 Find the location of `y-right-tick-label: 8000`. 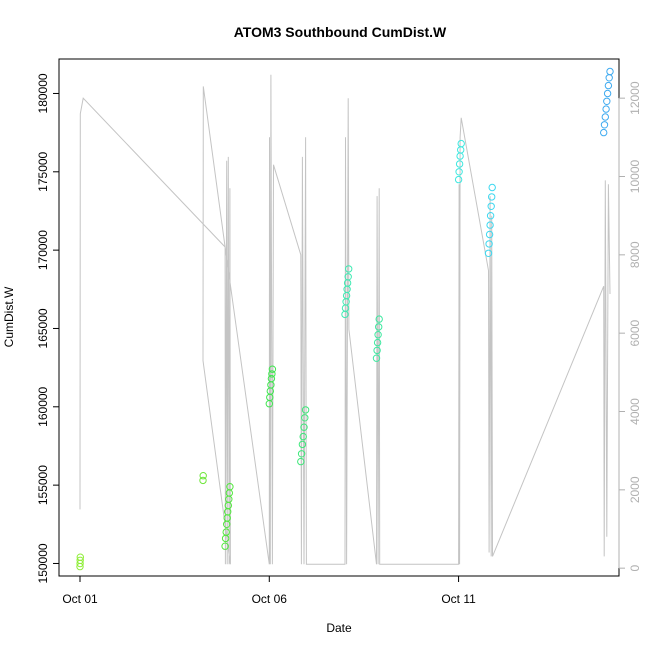

y-right-tick-label: 8000 is located at coordinates (635, 254).